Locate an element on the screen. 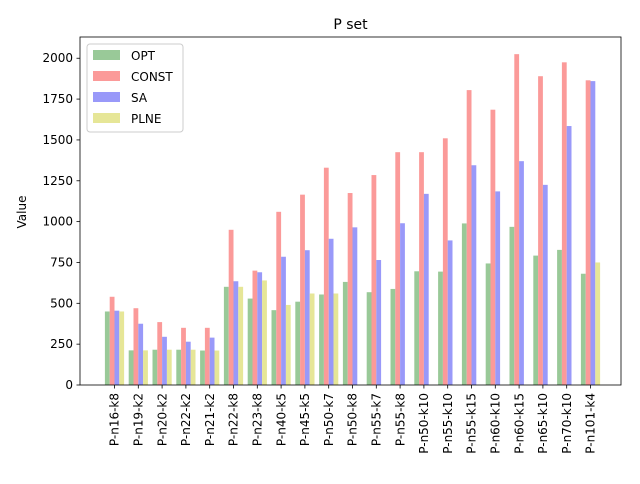  bar-opt-p-n55-k8 is located at coordinates (393, 336).